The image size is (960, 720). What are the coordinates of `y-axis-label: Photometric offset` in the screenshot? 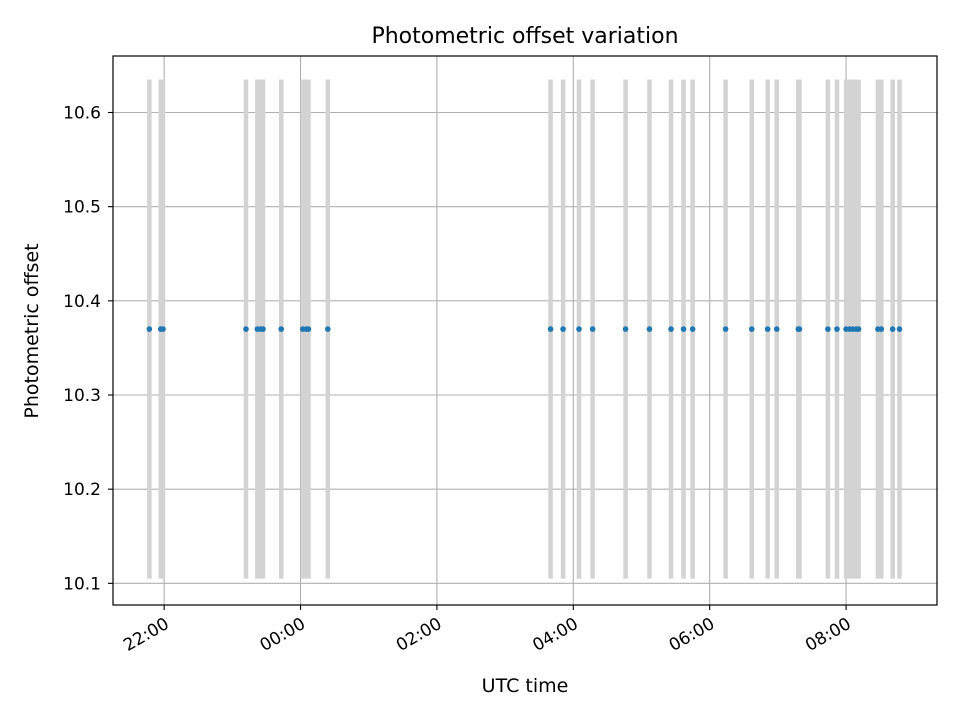 It's located at (32, 330).